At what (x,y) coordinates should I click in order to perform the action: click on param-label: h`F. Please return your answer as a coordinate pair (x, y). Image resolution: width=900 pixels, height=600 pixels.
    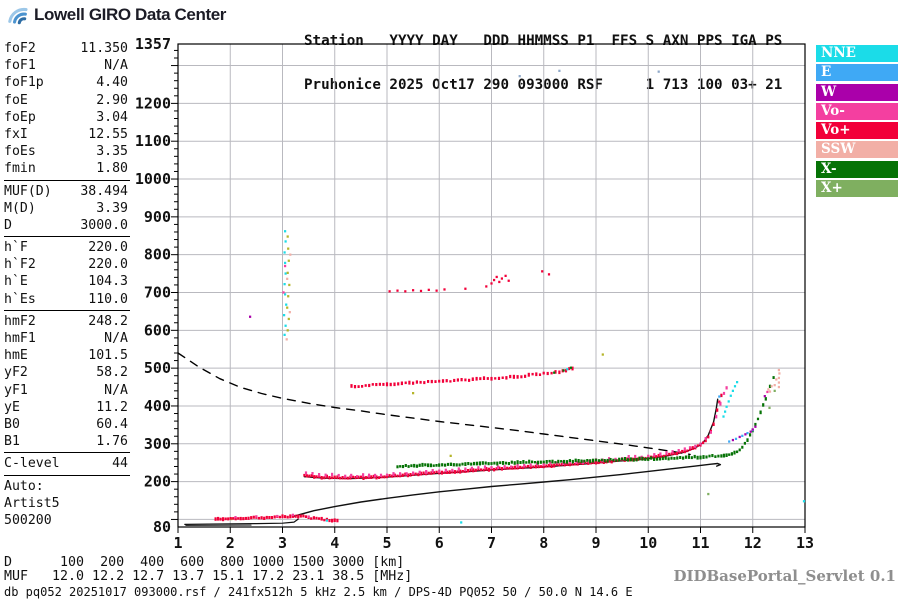
    Looking at the image, I should click on (16, 248).